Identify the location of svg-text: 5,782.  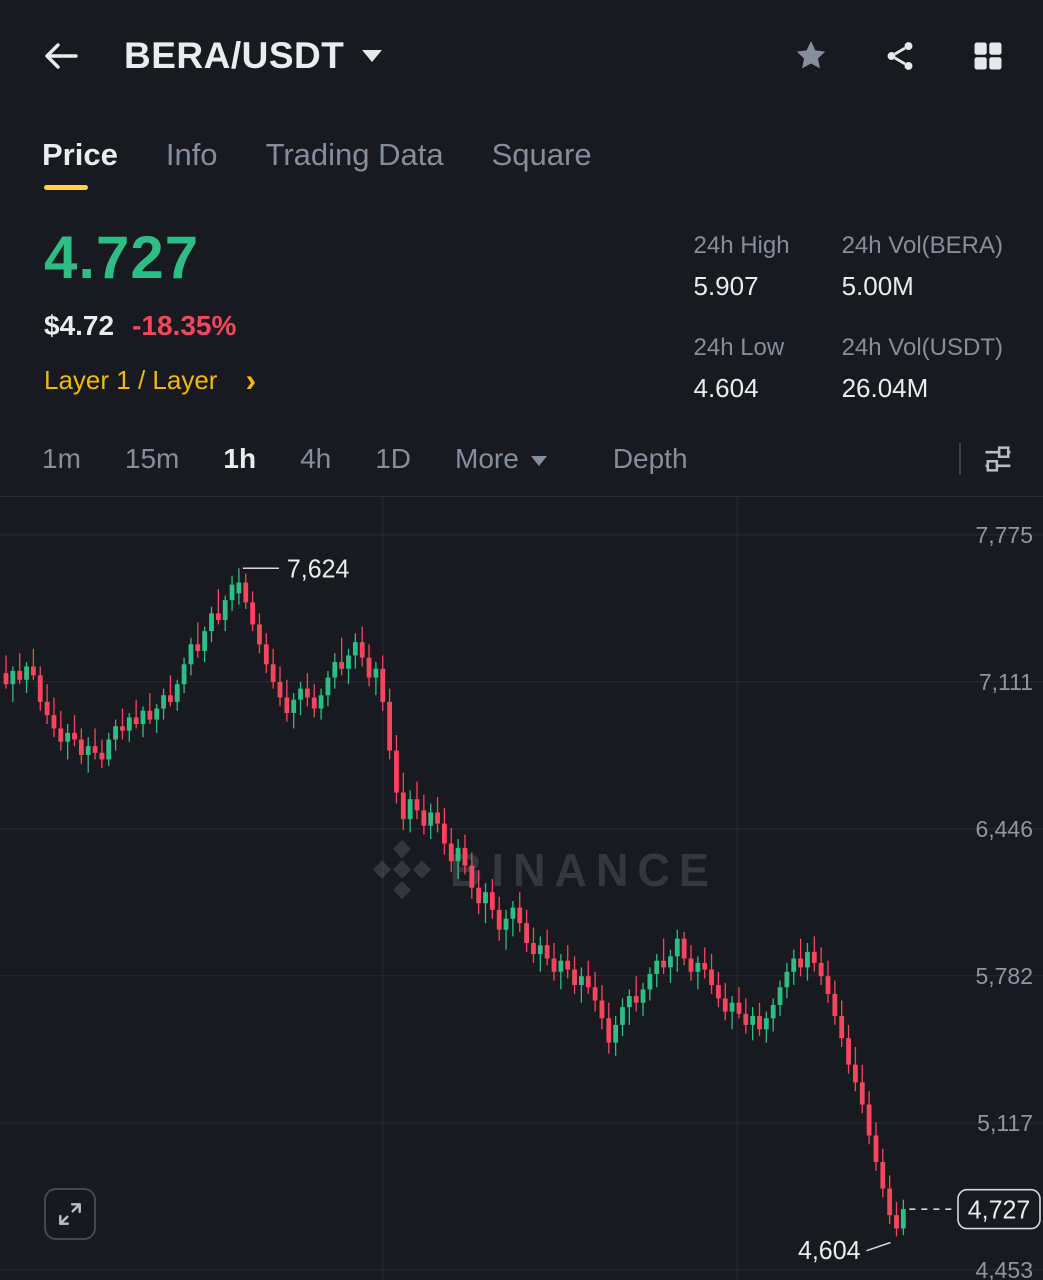
(1004, 976).